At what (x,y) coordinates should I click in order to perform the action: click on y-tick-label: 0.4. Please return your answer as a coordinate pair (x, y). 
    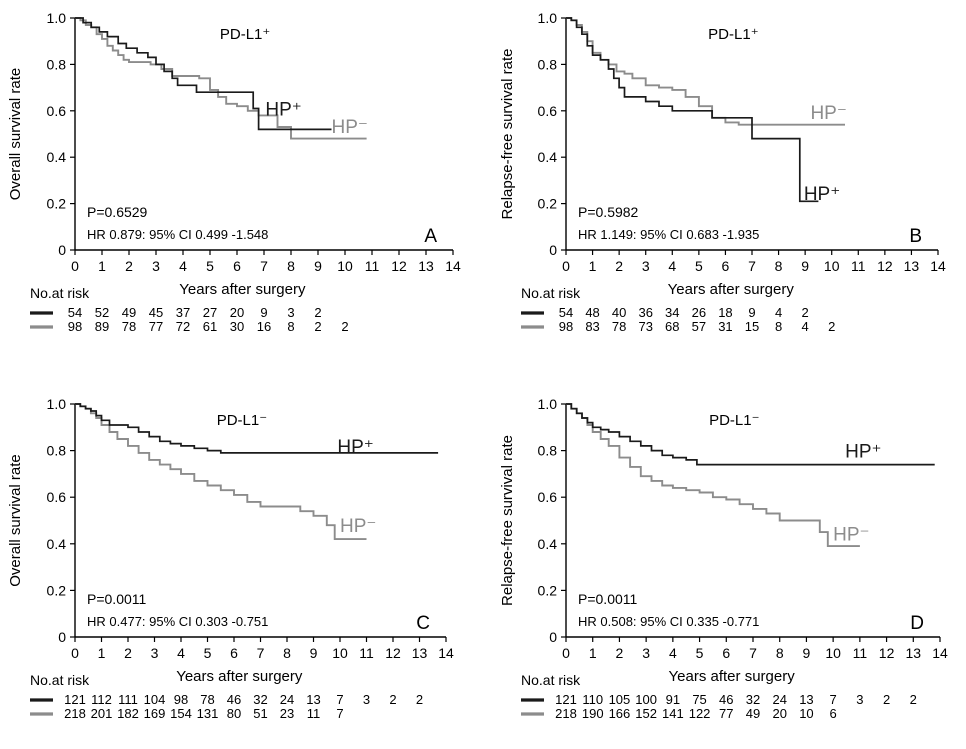
    Looking at the image, I should click on (57, 157).